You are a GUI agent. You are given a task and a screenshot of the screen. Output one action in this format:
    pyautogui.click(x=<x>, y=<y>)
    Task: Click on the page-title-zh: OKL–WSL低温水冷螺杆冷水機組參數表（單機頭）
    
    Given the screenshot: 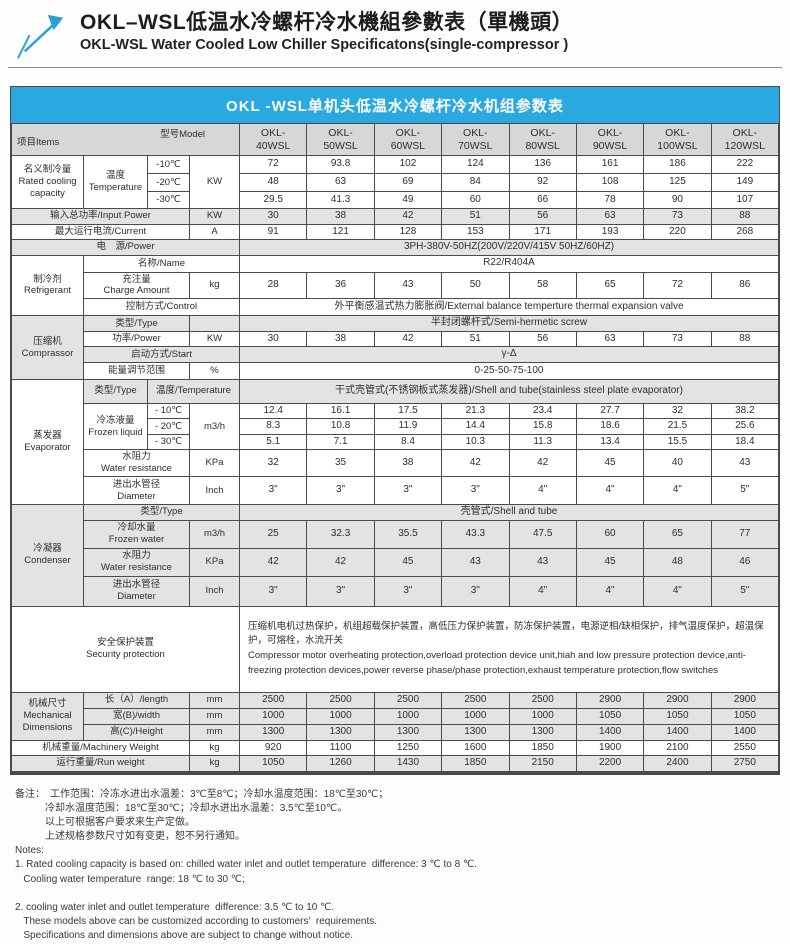 What is the action you would take?
    pyautogui.click(x=327, y=22)
    